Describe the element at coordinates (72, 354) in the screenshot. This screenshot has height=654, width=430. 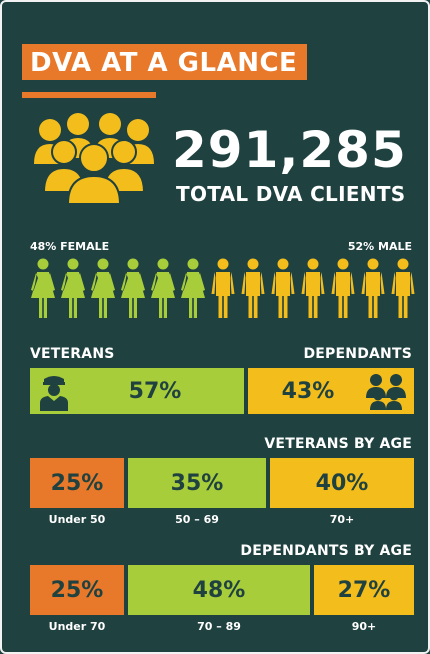
I see `veterans-heading: VETERANS` at that location.